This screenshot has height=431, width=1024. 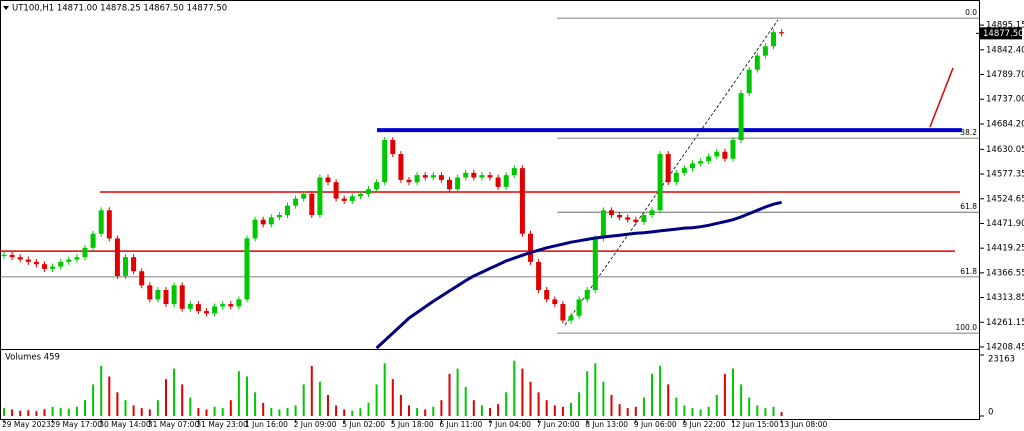 I want to click on fibo-label: 38.2, so click(x=968, y=132).